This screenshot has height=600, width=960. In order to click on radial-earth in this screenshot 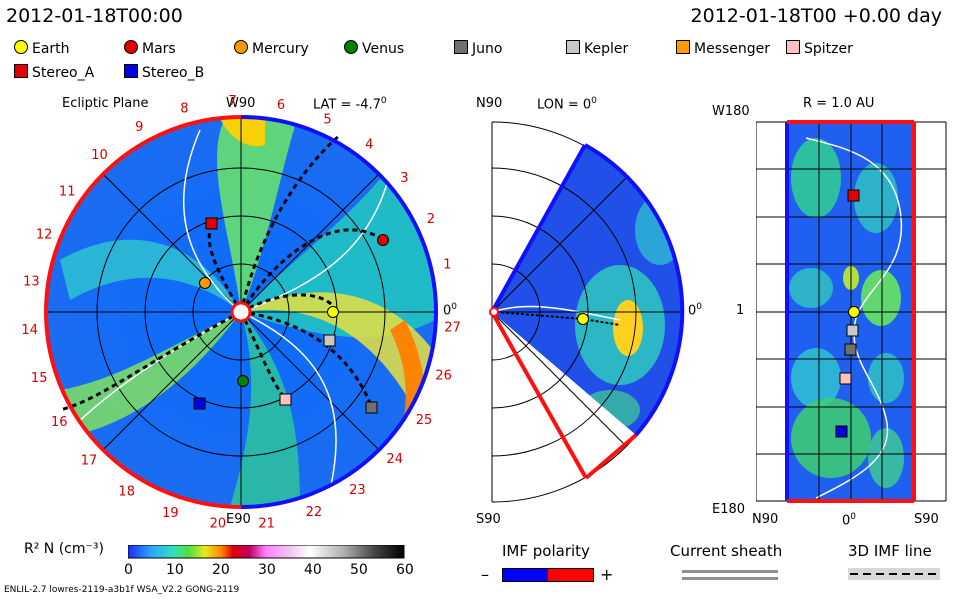, I will do `click(854, 312)`.